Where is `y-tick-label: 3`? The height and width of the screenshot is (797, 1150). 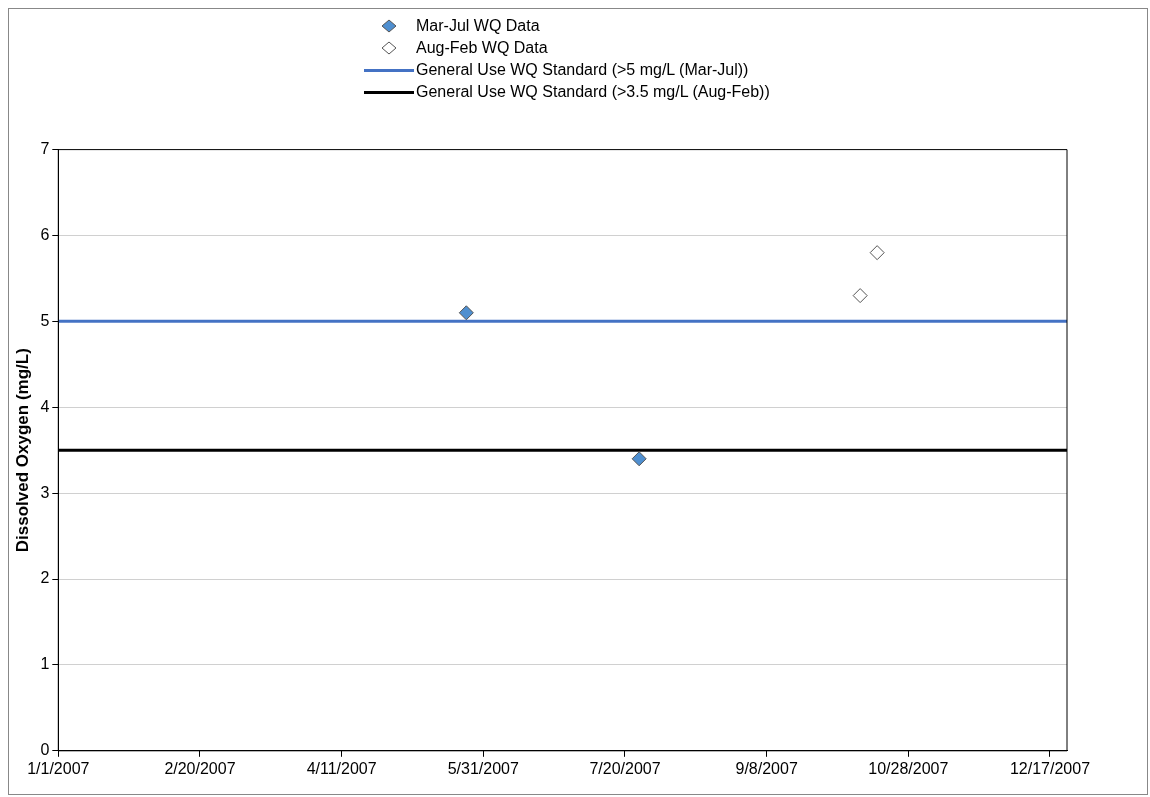
y-tick-label: 3 is located at coordinates (45, 492).